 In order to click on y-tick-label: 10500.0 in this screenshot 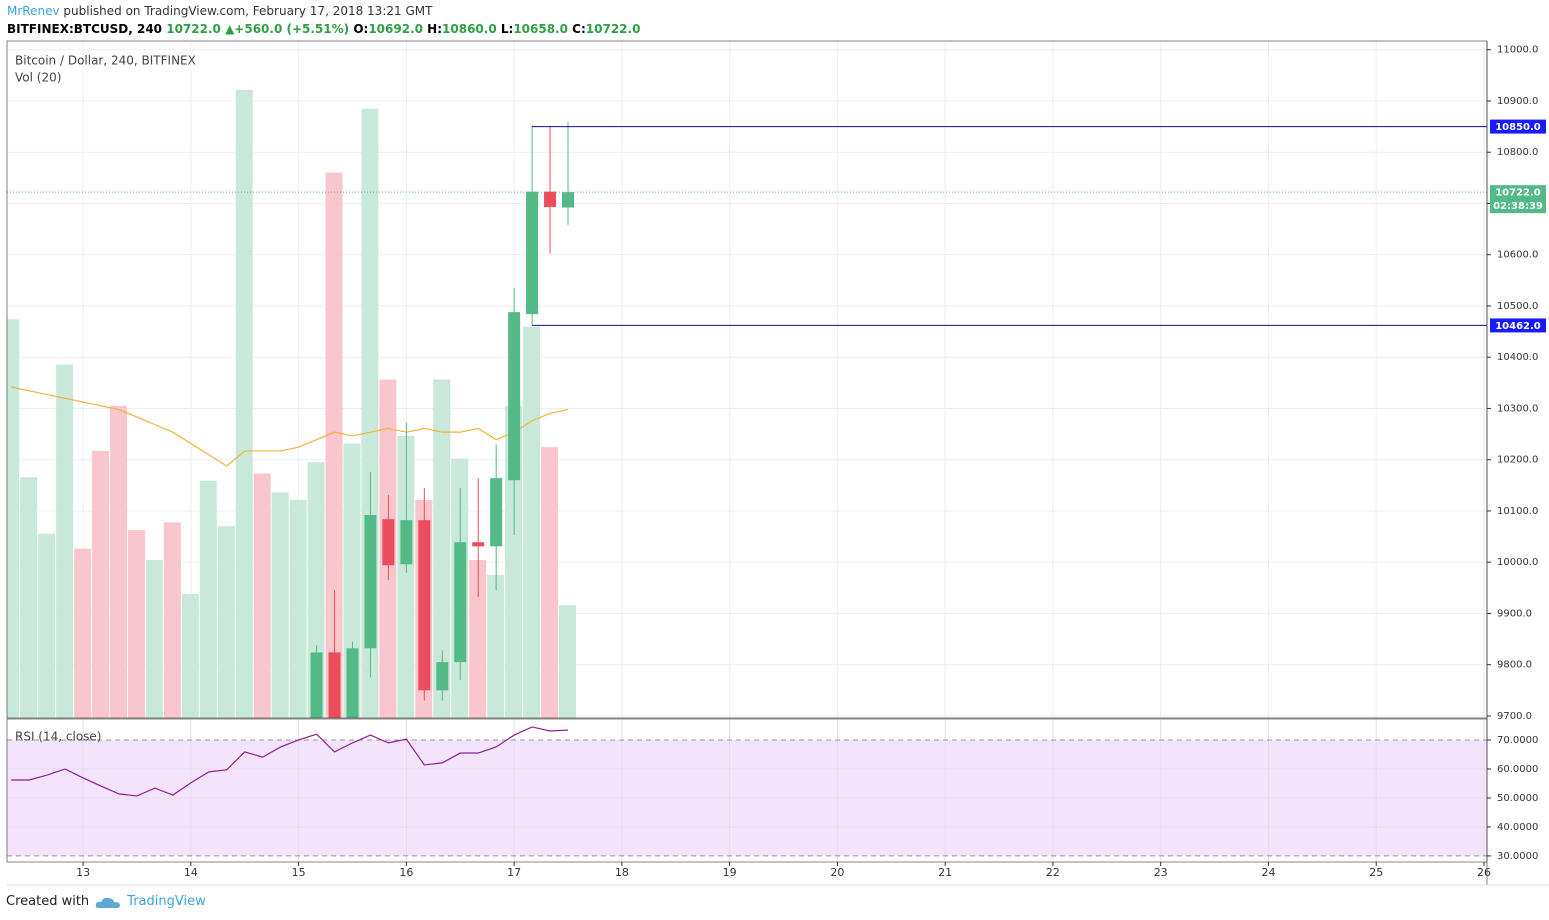, I will do `click(1517, 306)`.